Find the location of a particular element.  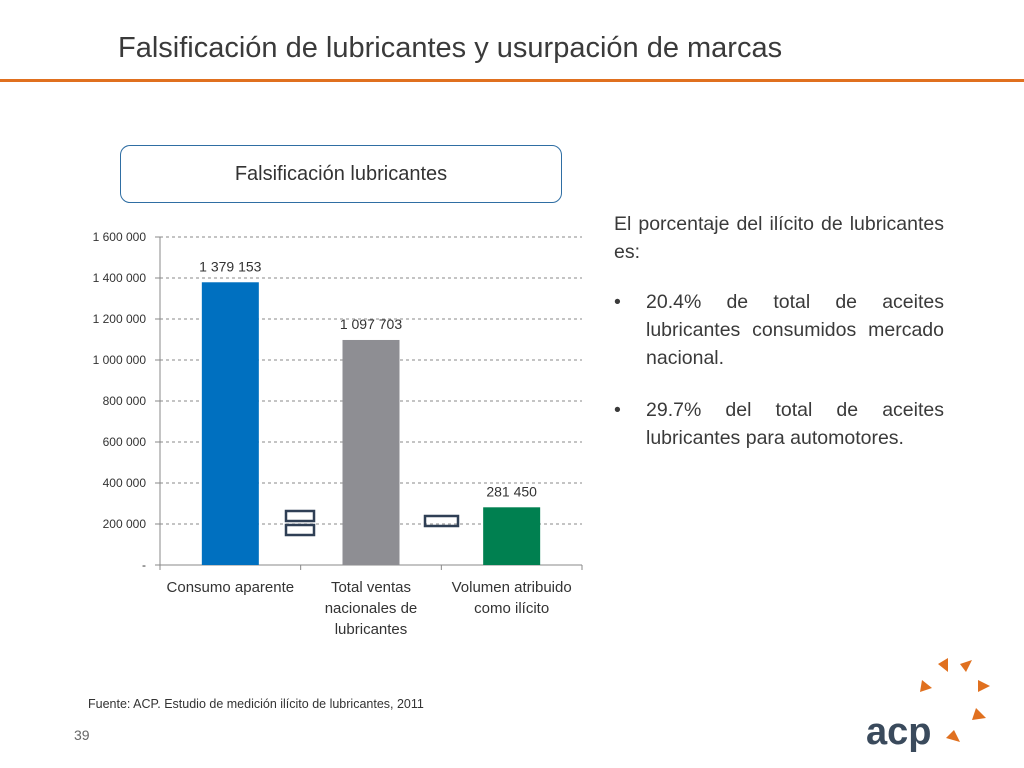

y-tick-label: 600 000 is located at coordinates (125, 442).